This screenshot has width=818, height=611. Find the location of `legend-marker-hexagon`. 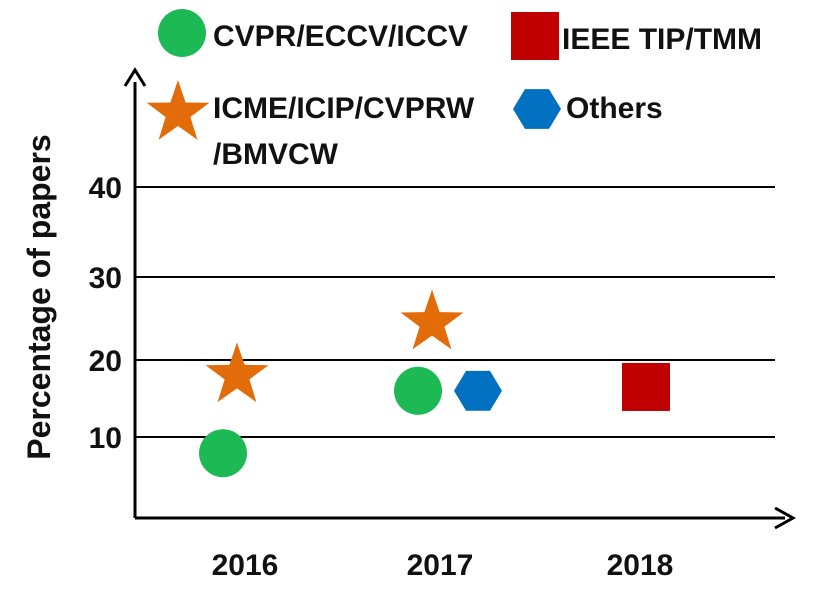

legend-marker-hexagon is located at coordinates (537, 109).